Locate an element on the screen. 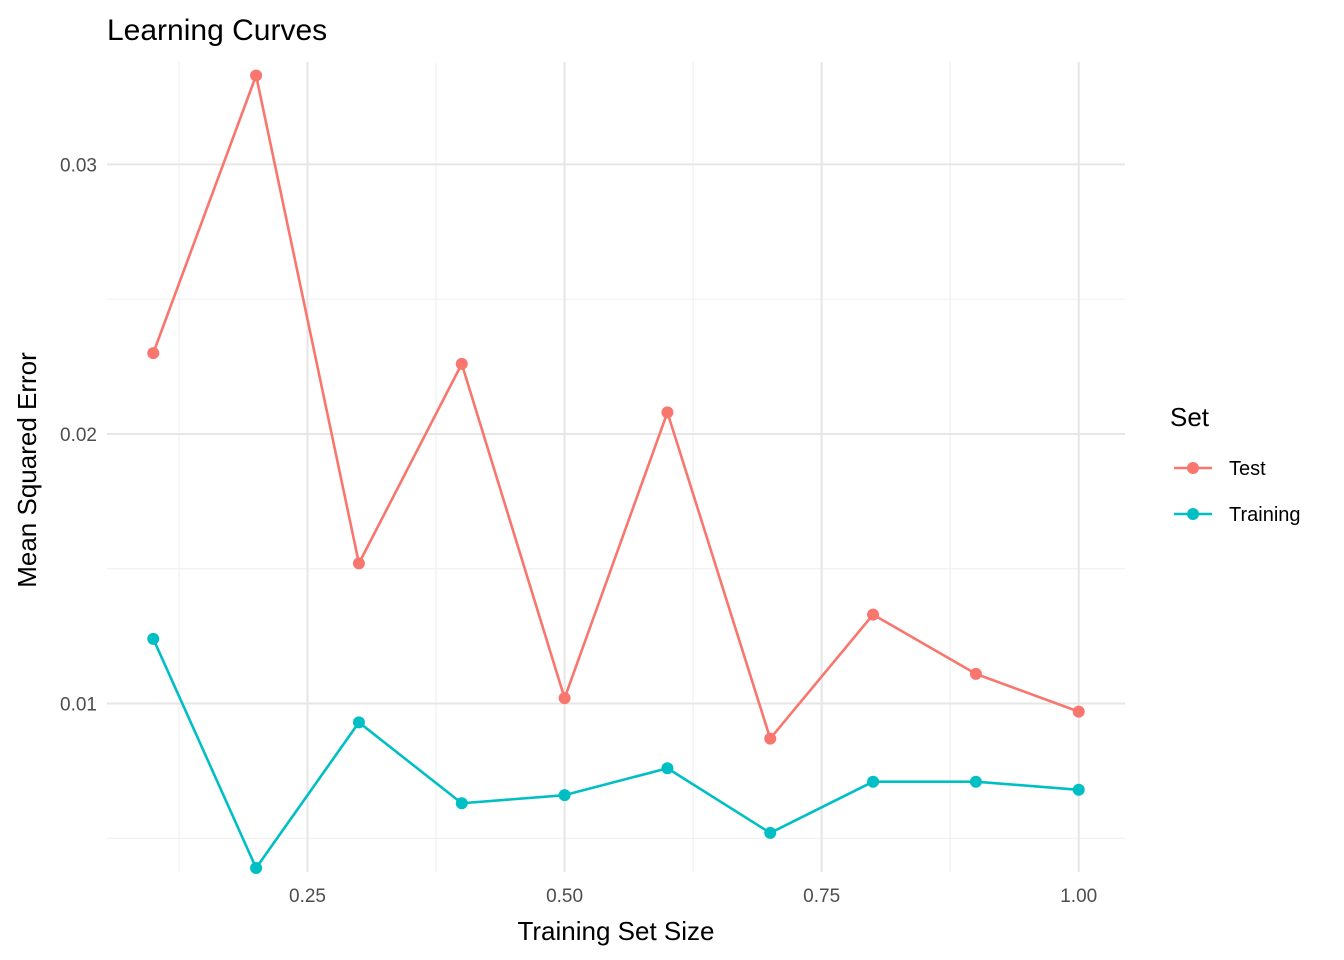 Image resolution: width=1344 pixels, height=960 pixels. x-tick-label: 0.25 is located at coordinates (307, 896).